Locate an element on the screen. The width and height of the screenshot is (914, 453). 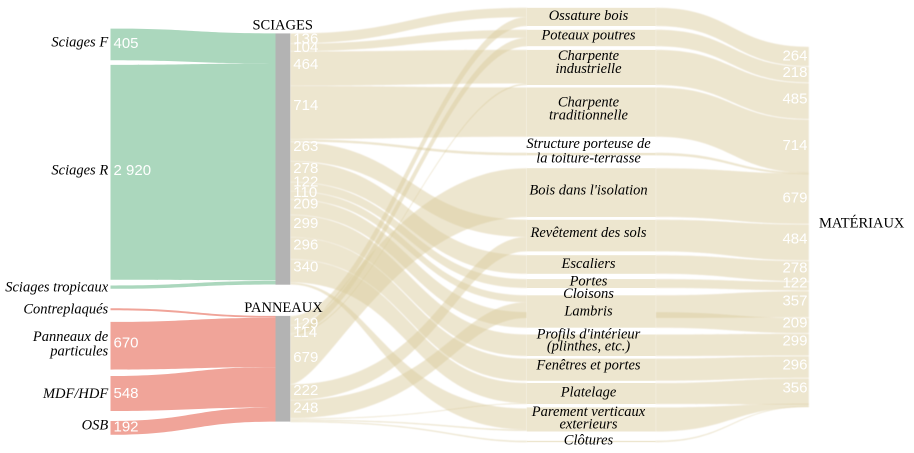
svg-text: 218 is located at coordinates (794, 72).